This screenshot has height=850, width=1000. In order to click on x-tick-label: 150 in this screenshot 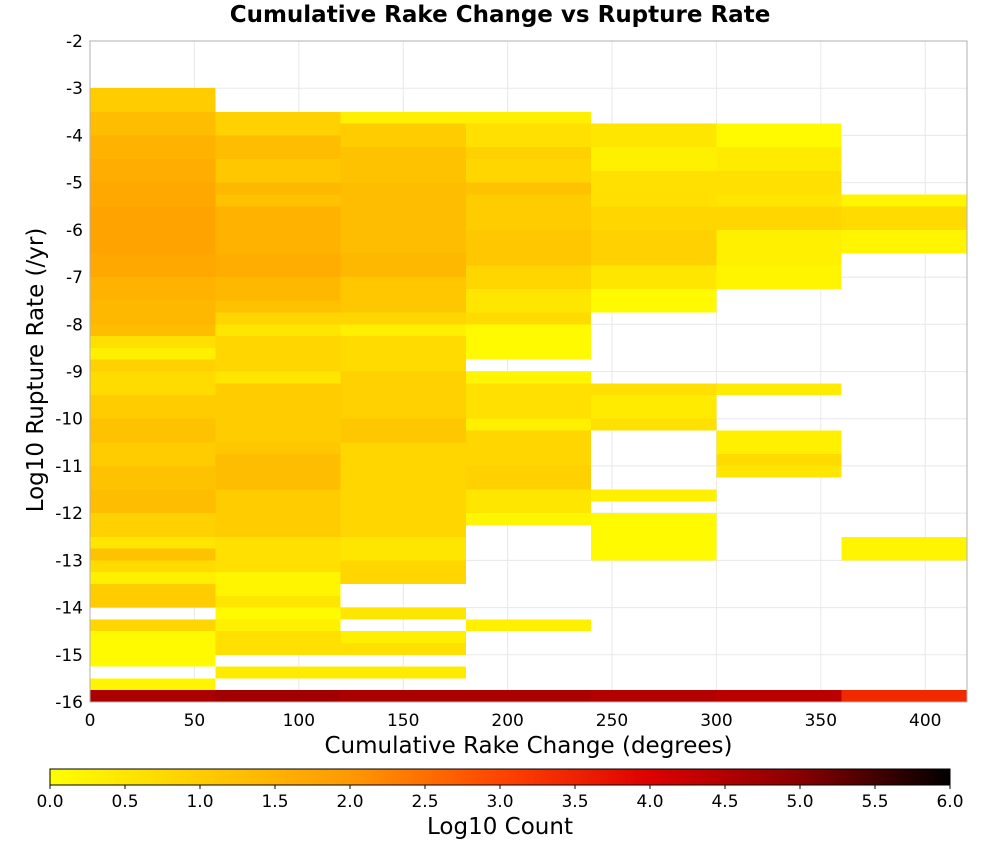, I will do `click(403, 721)`.